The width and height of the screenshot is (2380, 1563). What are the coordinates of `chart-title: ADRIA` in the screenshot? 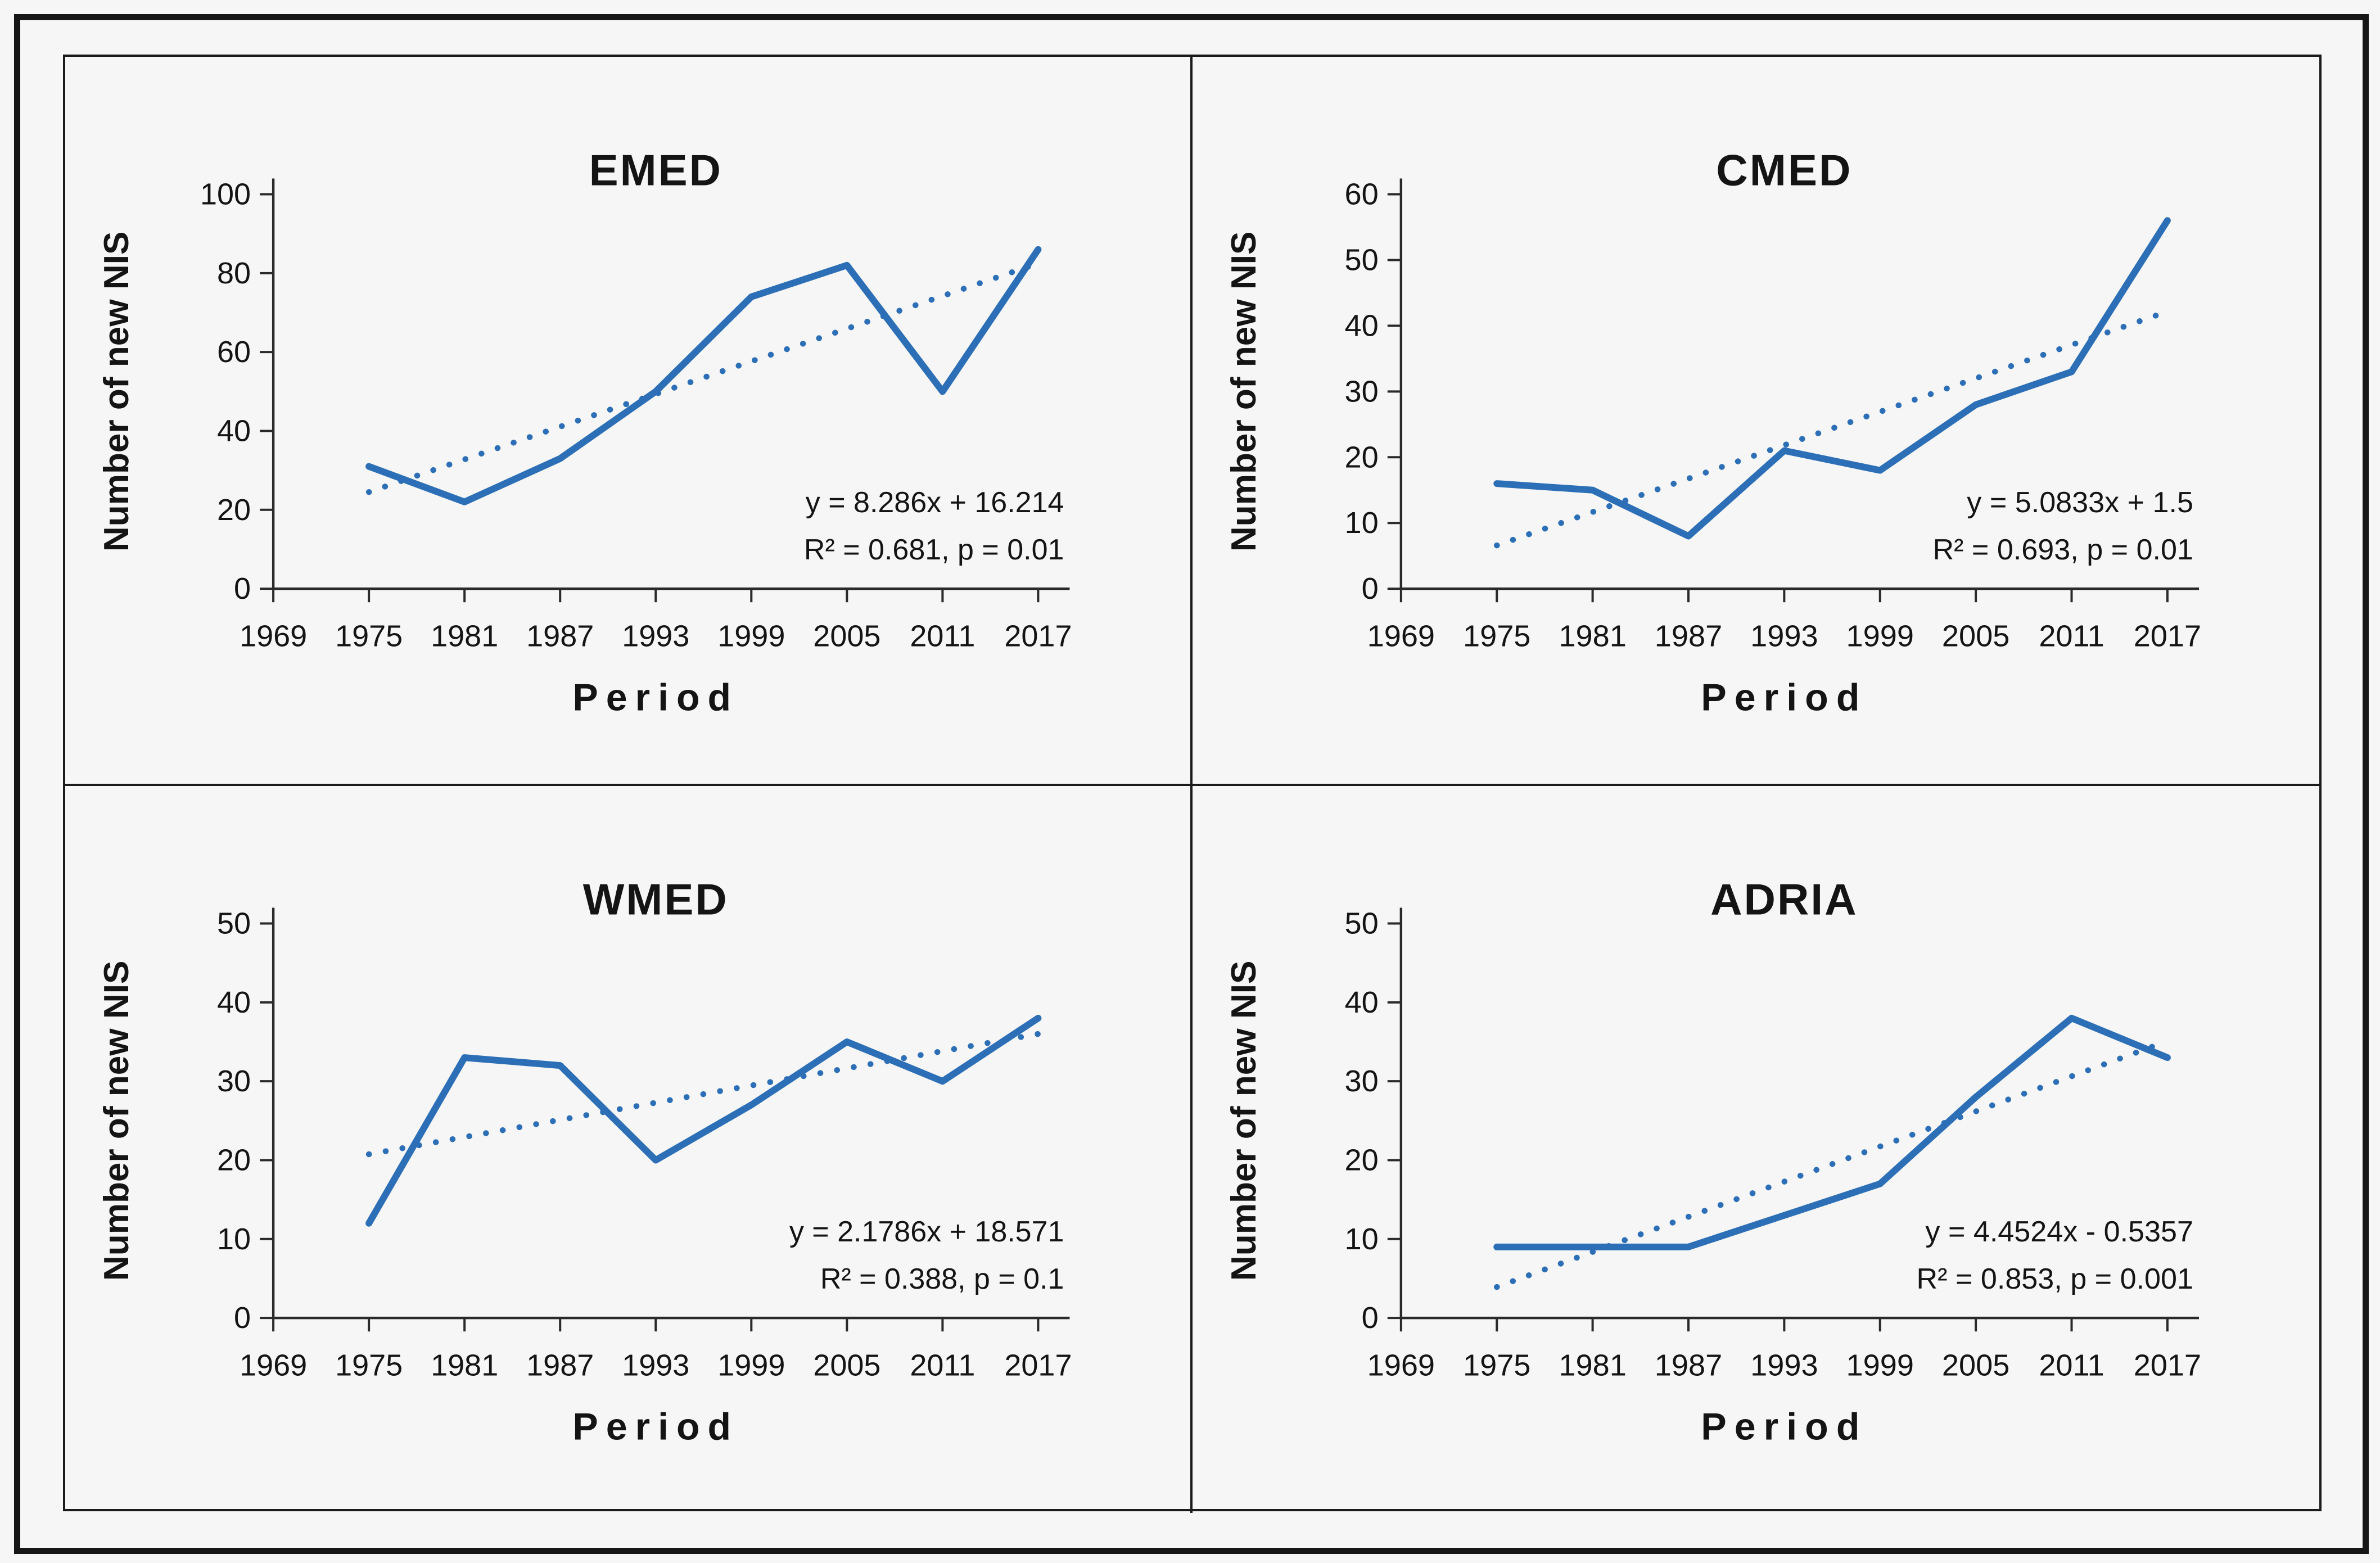 It's located at (1784, 899).